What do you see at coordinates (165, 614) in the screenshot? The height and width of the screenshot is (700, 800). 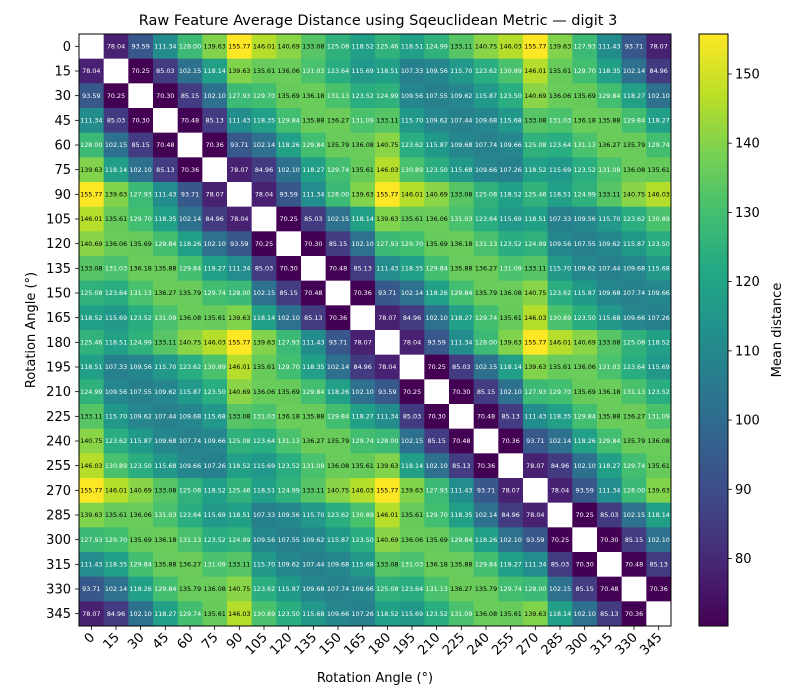 I see `heatmap-cell-label: 118.27` at bounding box center [165, 614].